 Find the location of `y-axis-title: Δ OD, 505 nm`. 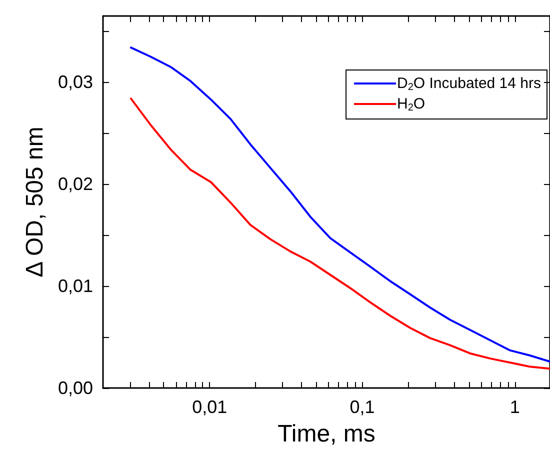

y-axis-title: Δ OD, 505 nm is located at coordinates (35, 202).